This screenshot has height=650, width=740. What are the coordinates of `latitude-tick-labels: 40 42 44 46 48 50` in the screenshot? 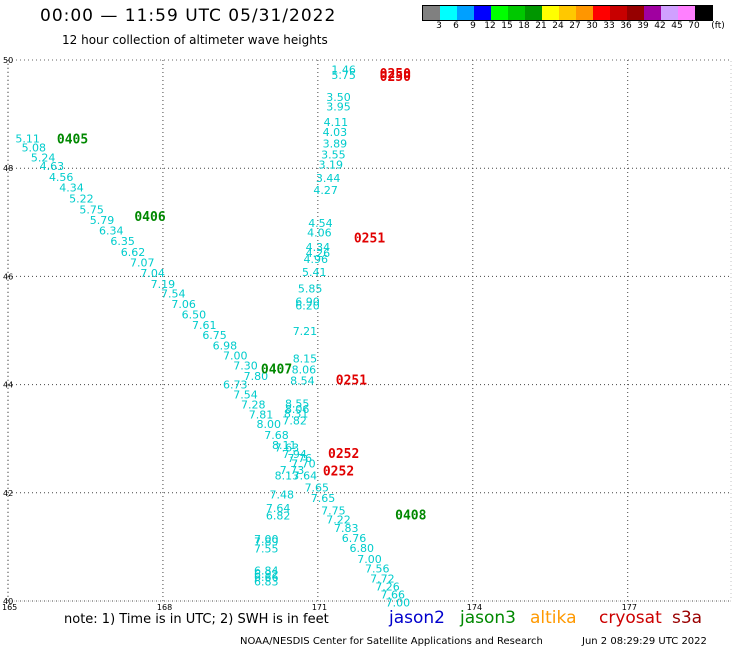 It's located at (8, 331).